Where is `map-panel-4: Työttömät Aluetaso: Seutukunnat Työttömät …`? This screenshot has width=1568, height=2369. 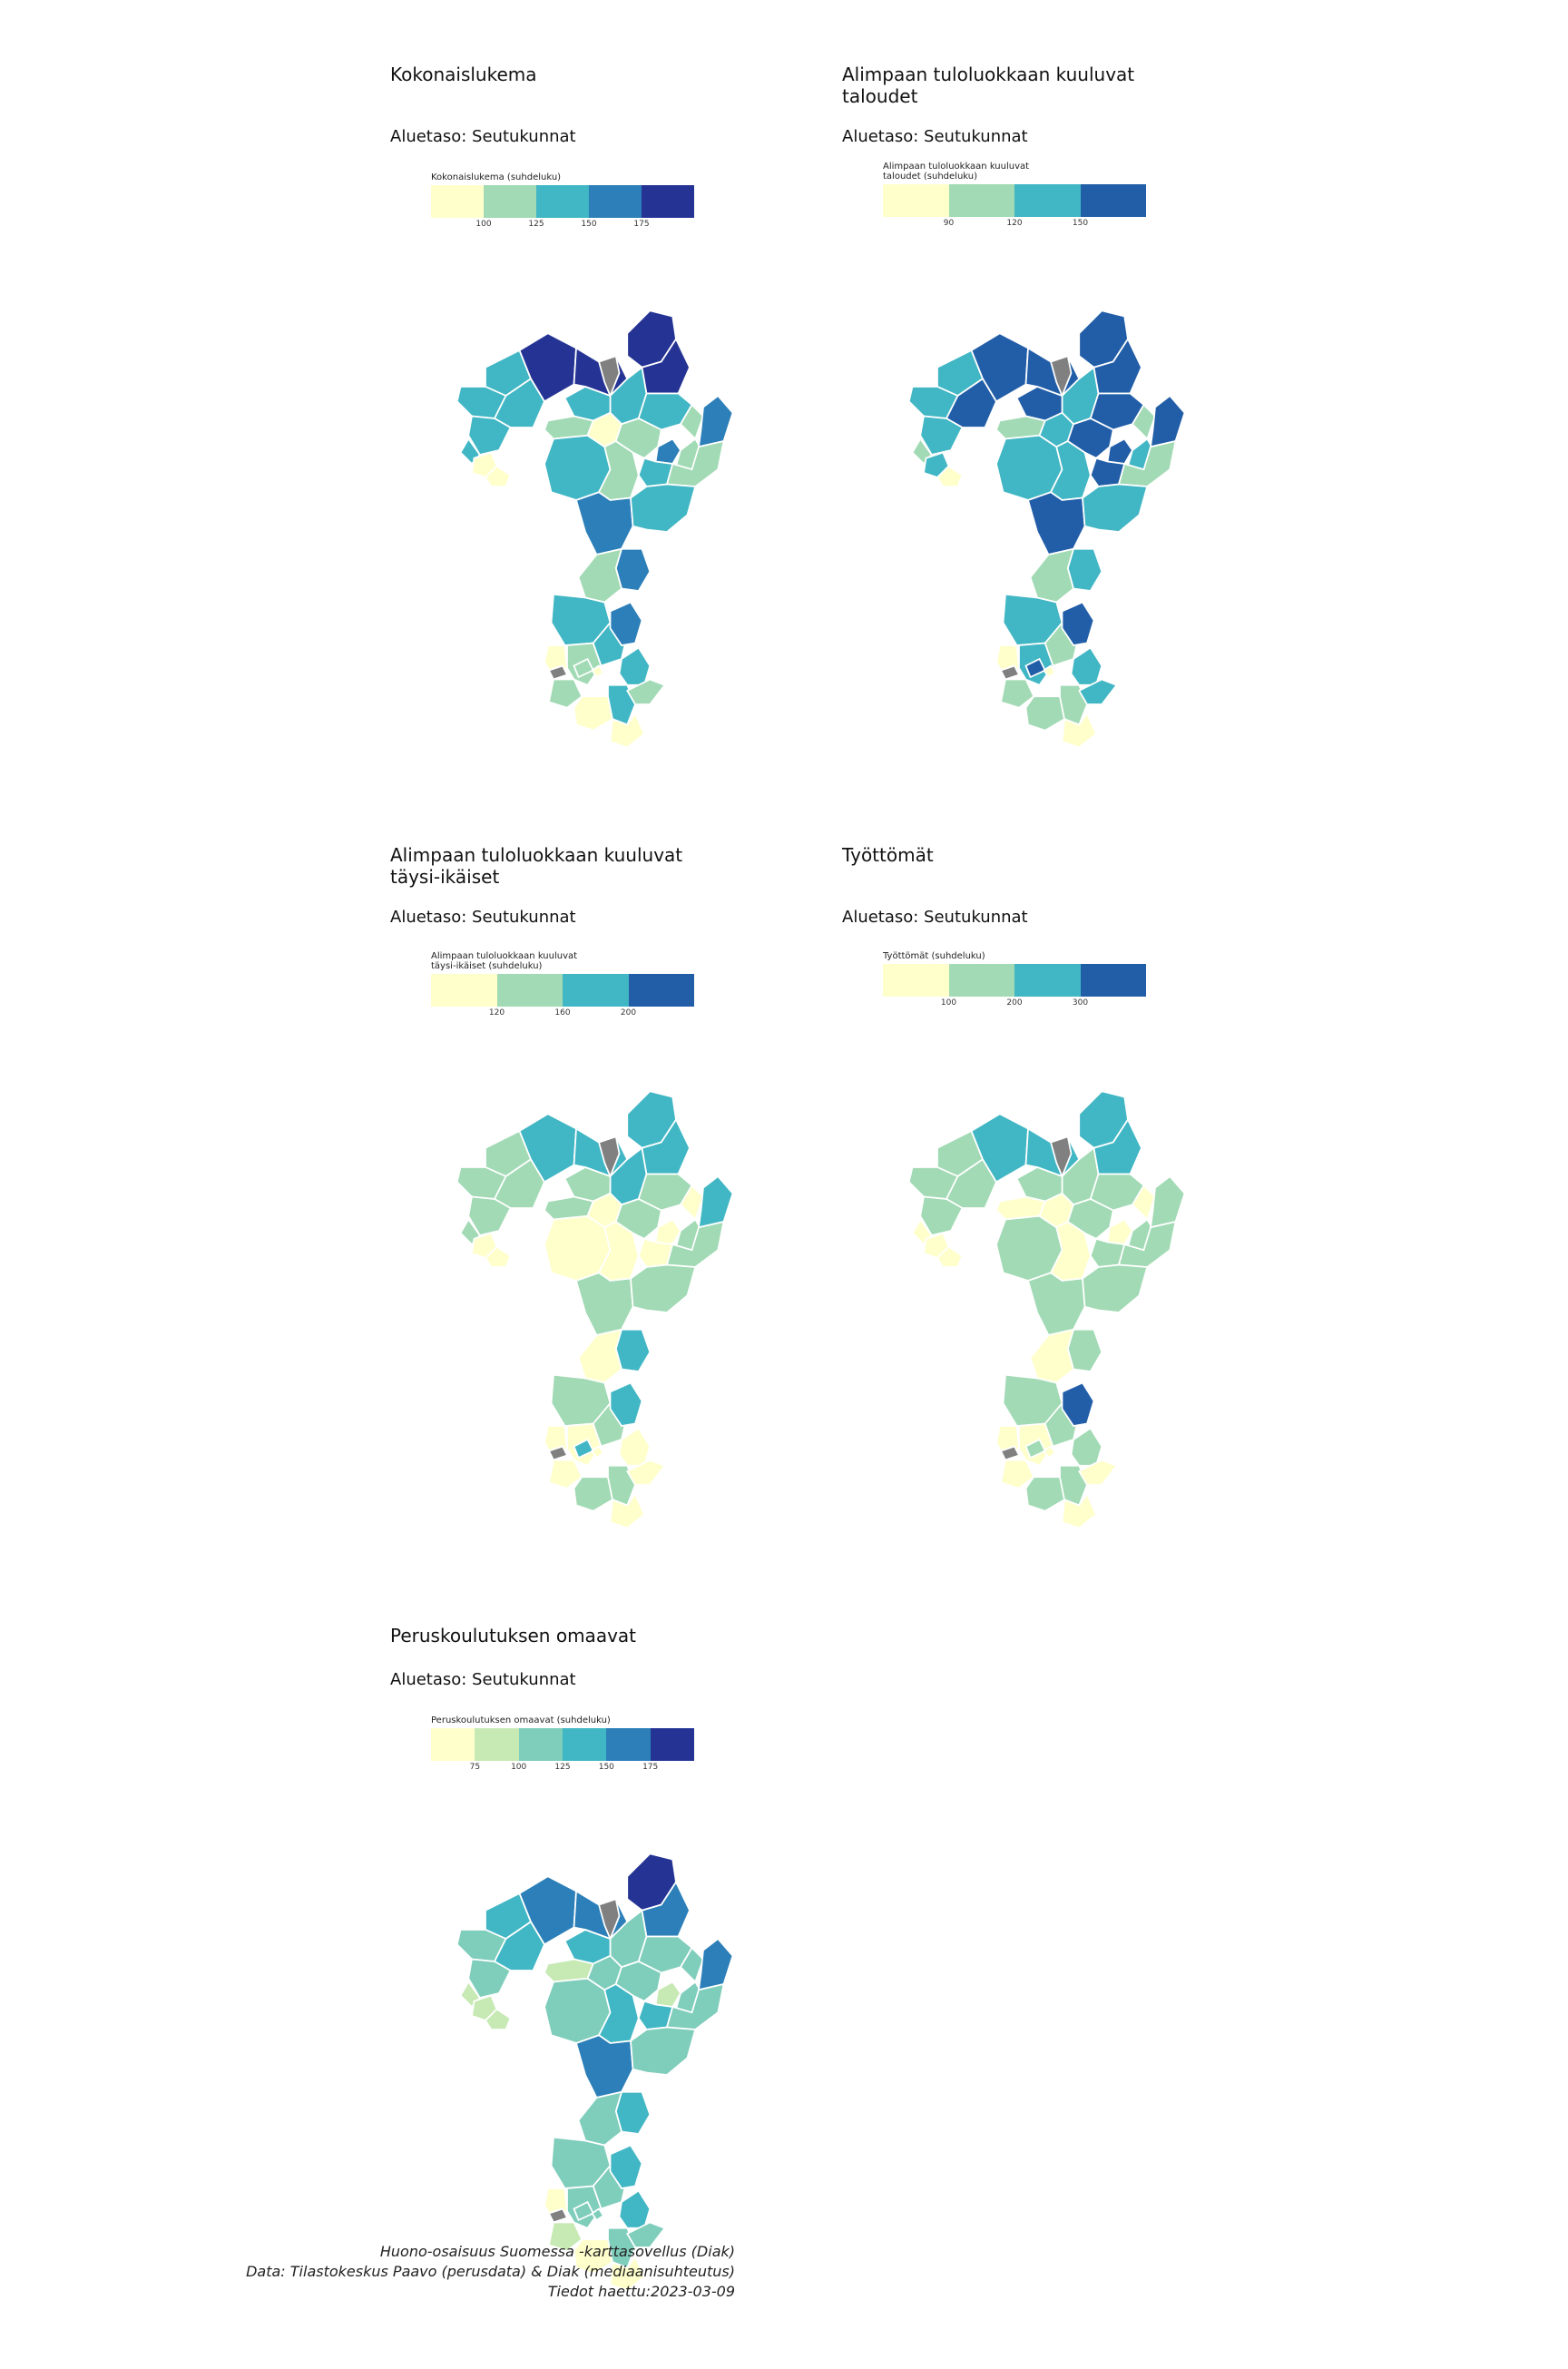
map-panel-4: Työttömät Aluetaso: Seutukunnat Työttömät … is located at coordinates (1078, 1216).